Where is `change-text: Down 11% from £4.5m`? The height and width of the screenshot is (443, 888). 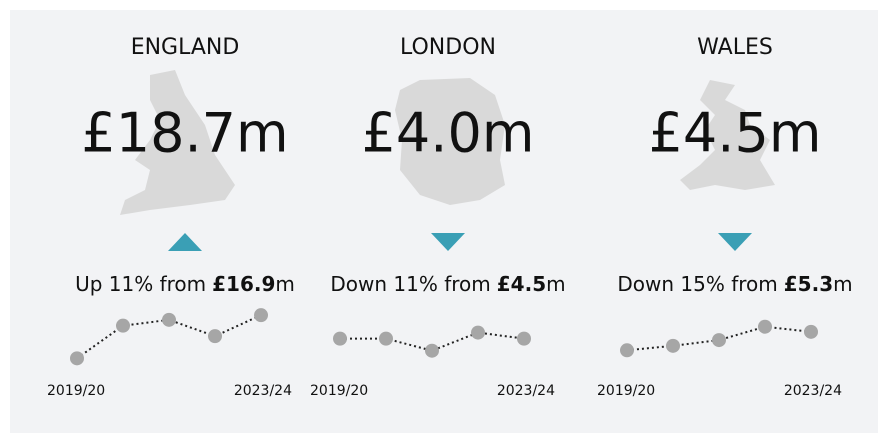 change-text: Down 11% from £4.5m is located at coordinates (447, 284).